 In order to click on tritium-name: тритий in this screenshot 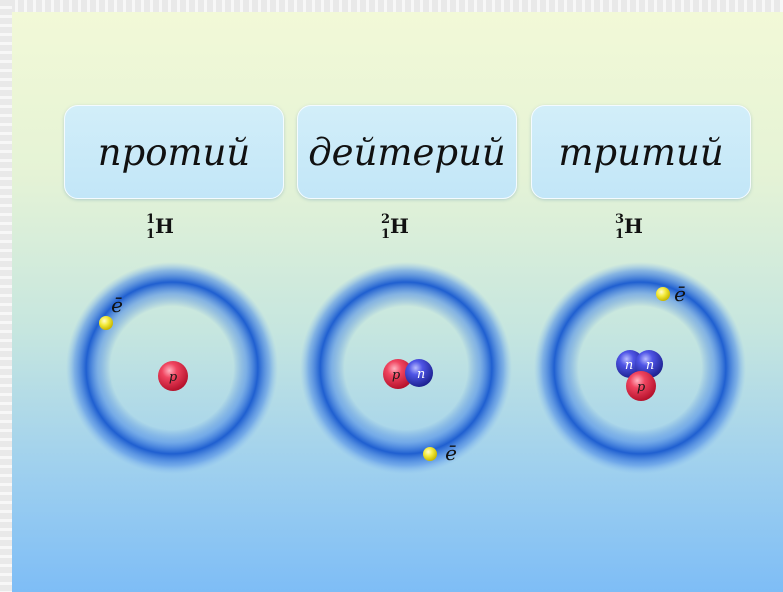, I will do `click(641, 152)`.